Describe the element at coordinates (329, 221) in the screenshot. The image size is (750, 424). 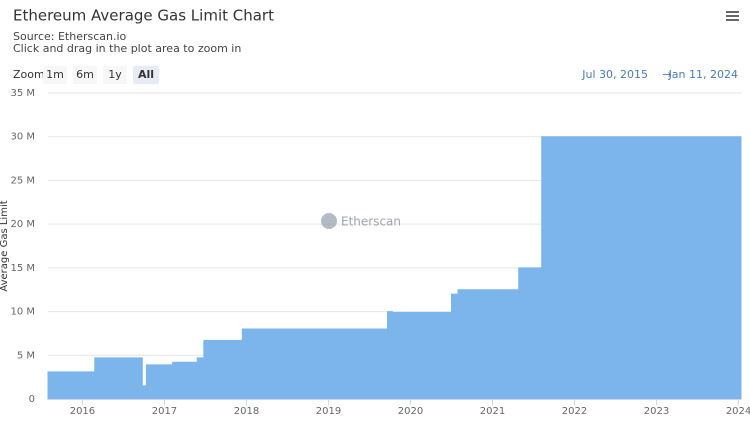
I see `watermark-logo` at that location.